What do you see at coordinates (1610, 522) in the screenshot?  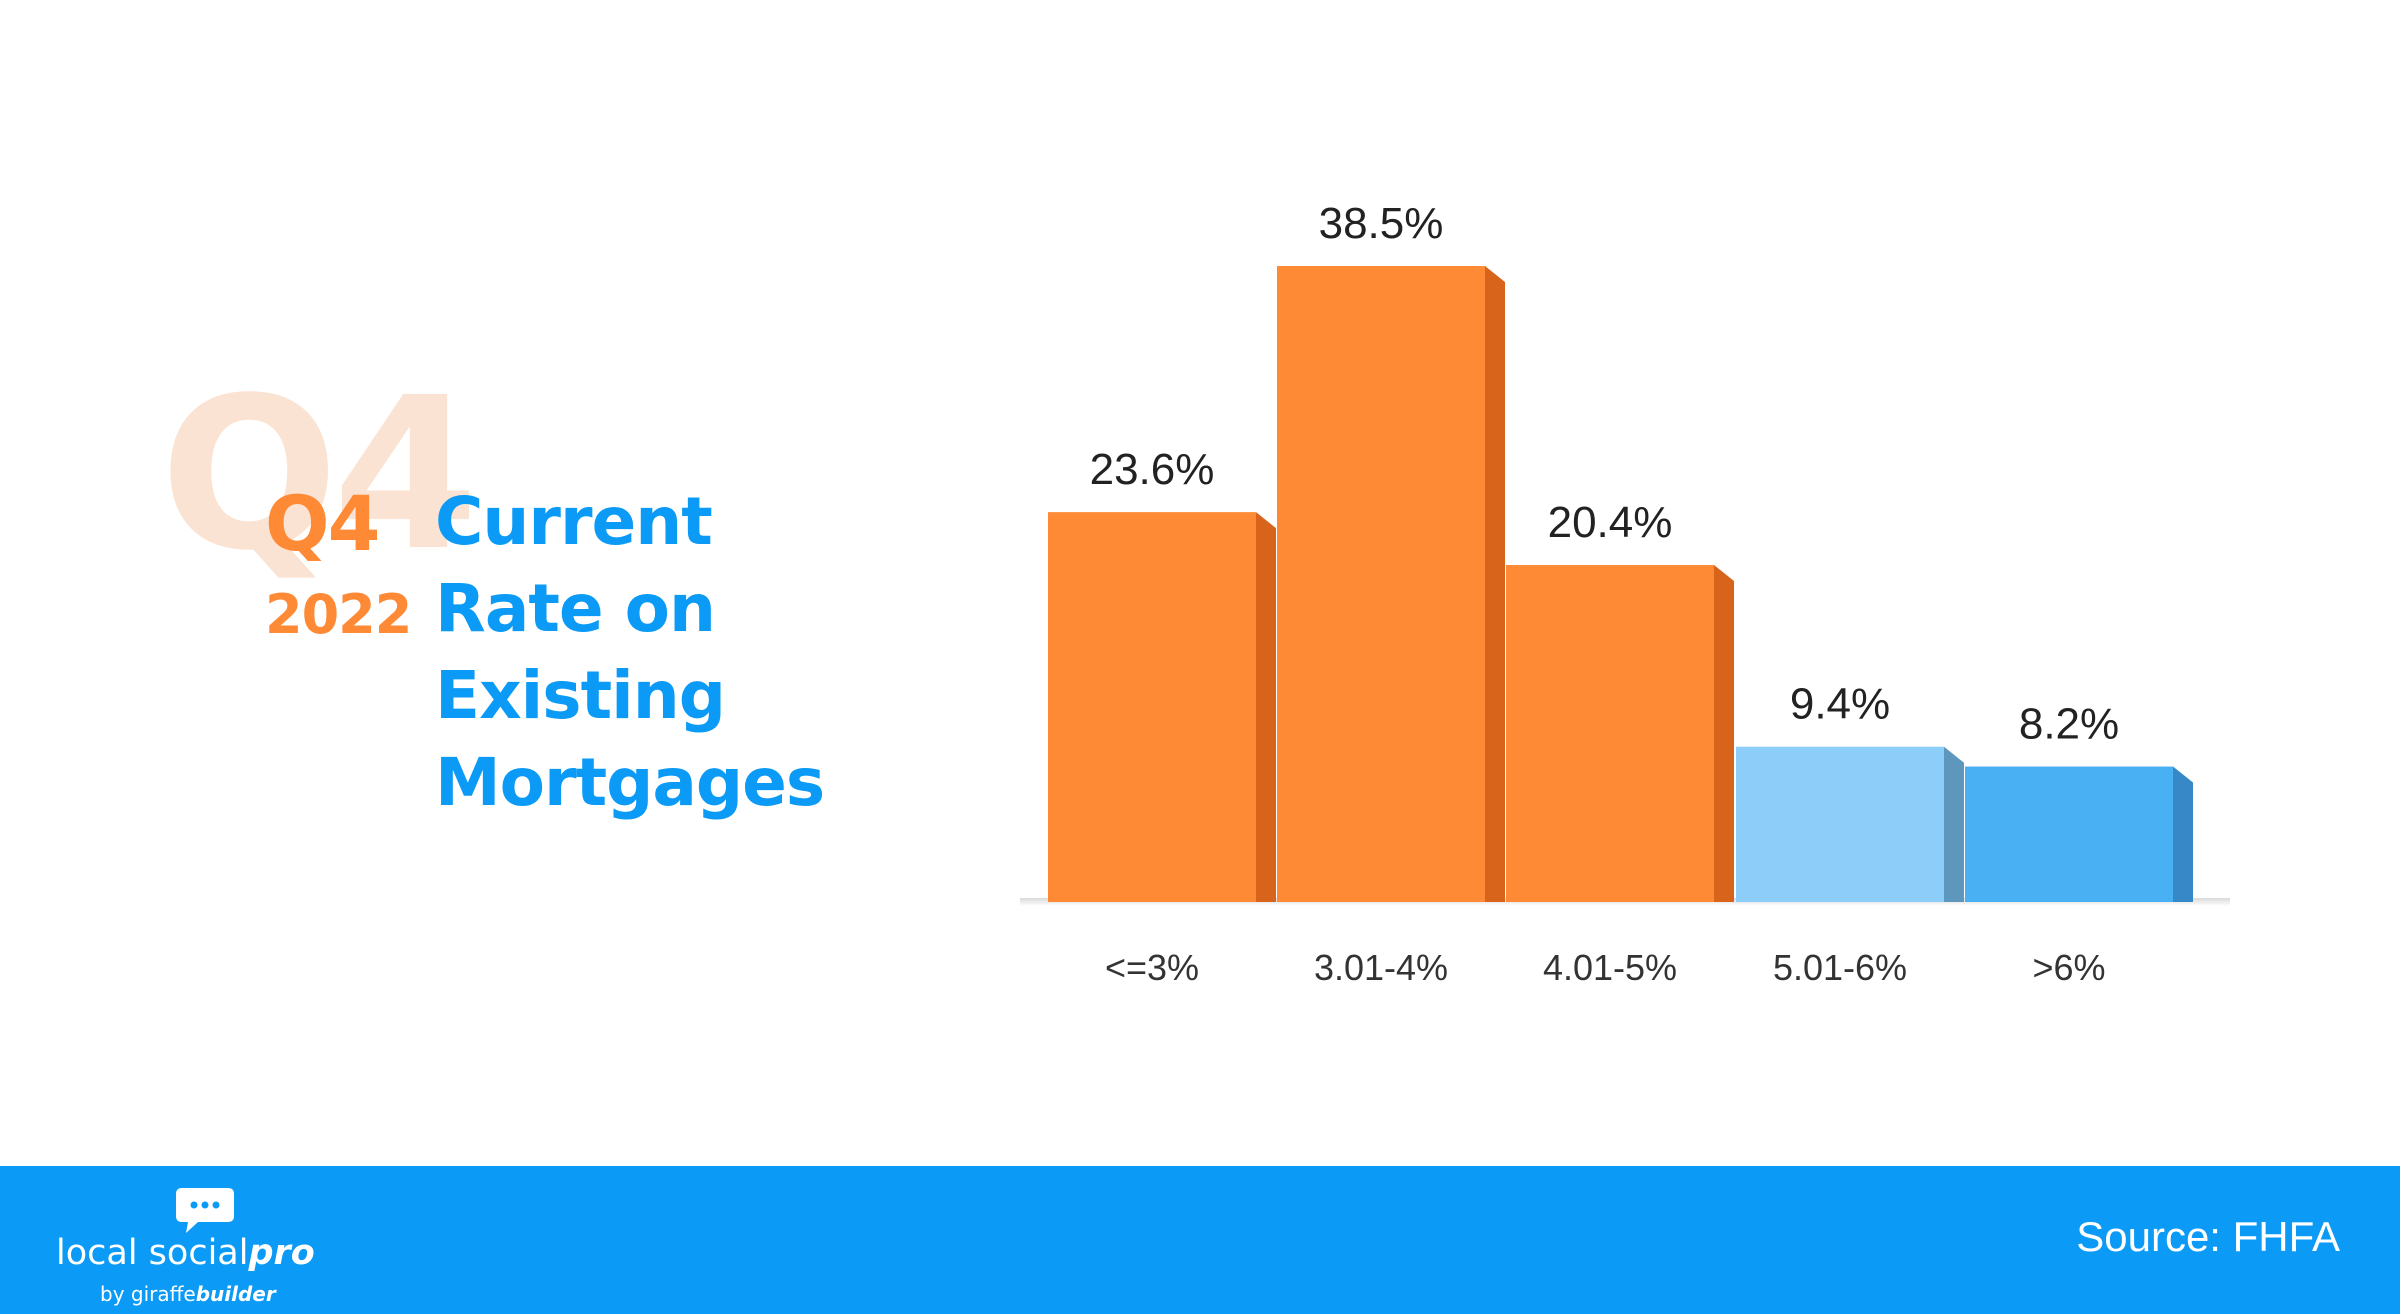 I see `bar-value-label: 20.4%` at bounding box center [1610, 522].